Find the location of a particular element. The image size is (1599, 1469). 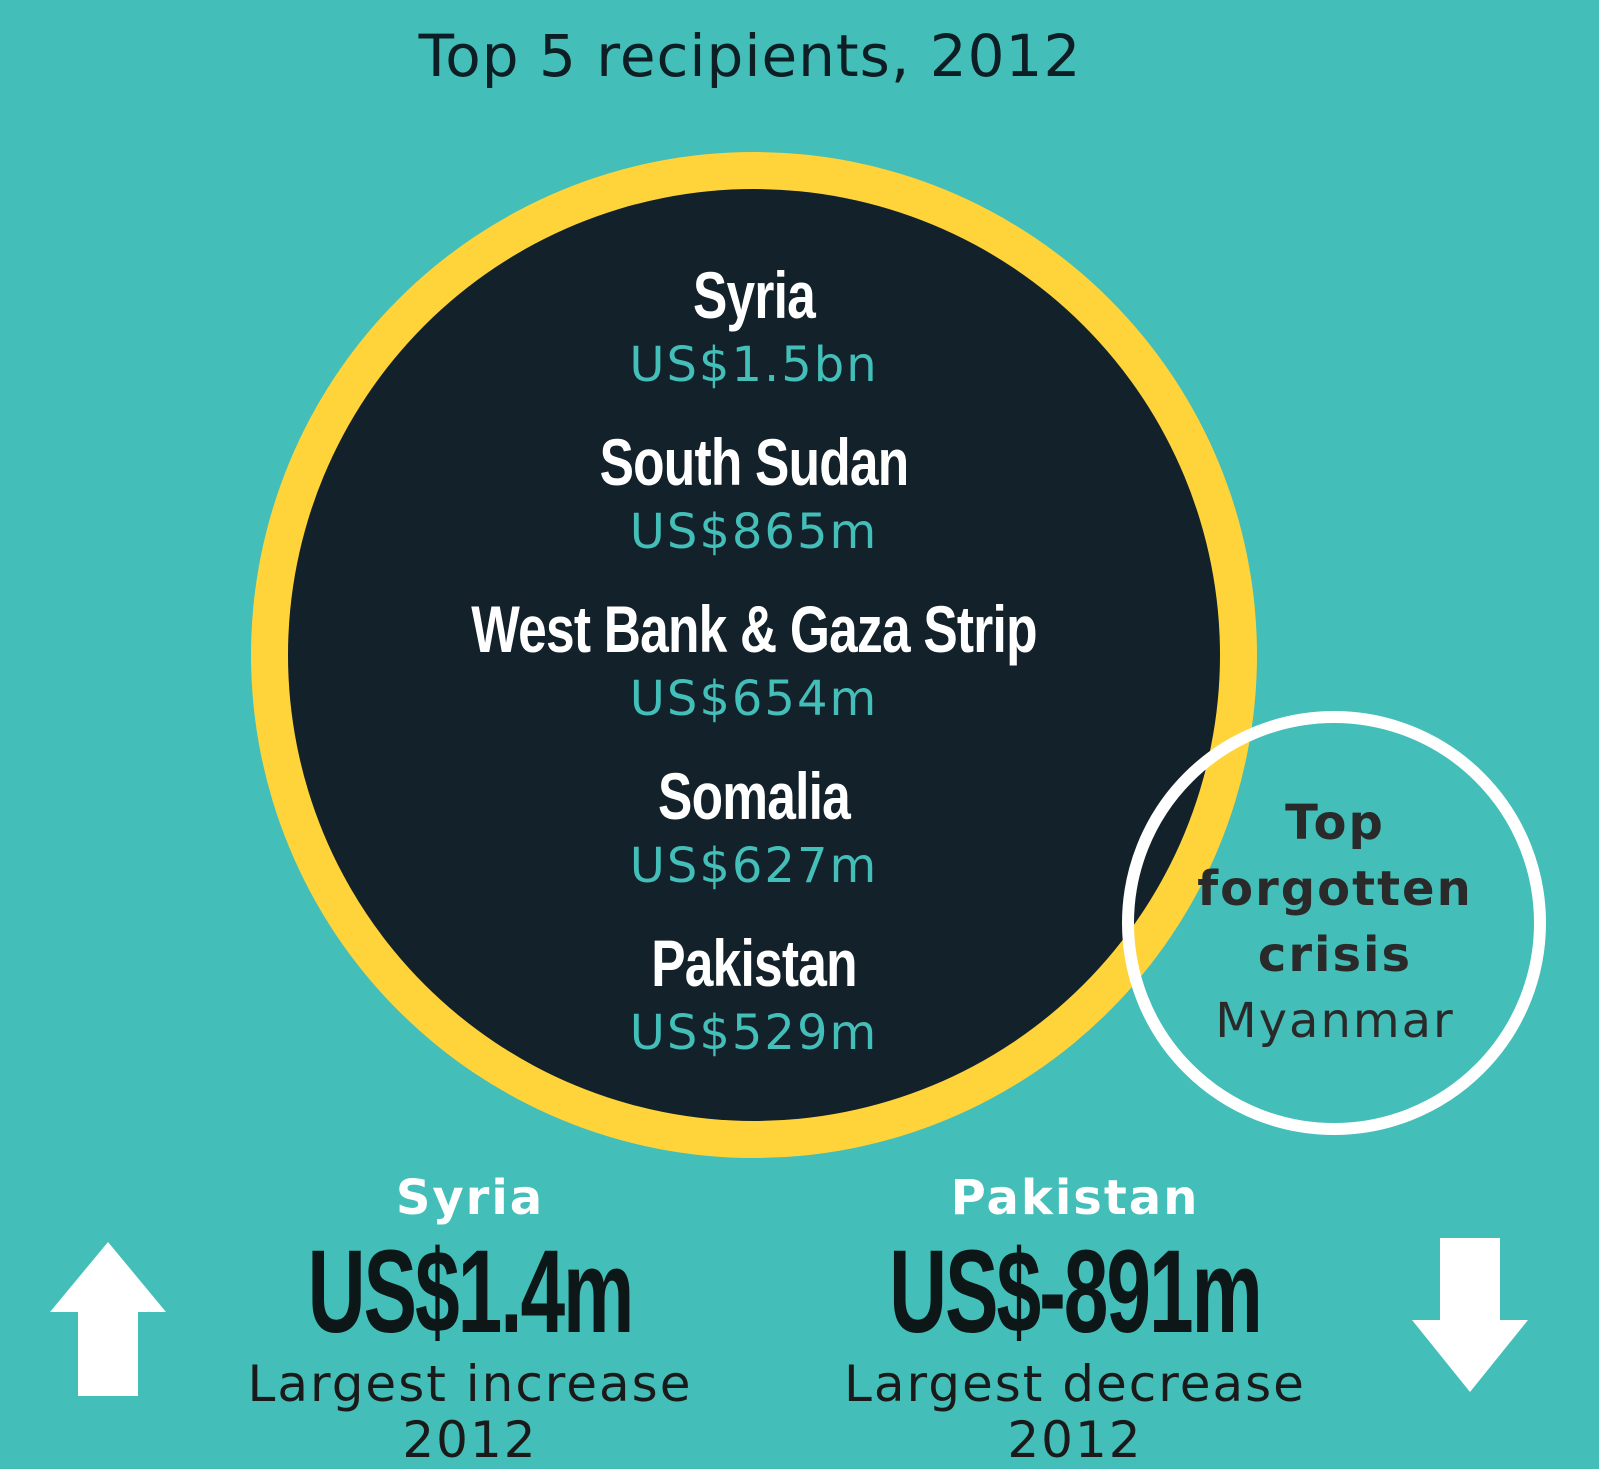

largest-decrease: Pakistan US$-891m Largest decrease 2012 is located at coordinates (1075, 1318).